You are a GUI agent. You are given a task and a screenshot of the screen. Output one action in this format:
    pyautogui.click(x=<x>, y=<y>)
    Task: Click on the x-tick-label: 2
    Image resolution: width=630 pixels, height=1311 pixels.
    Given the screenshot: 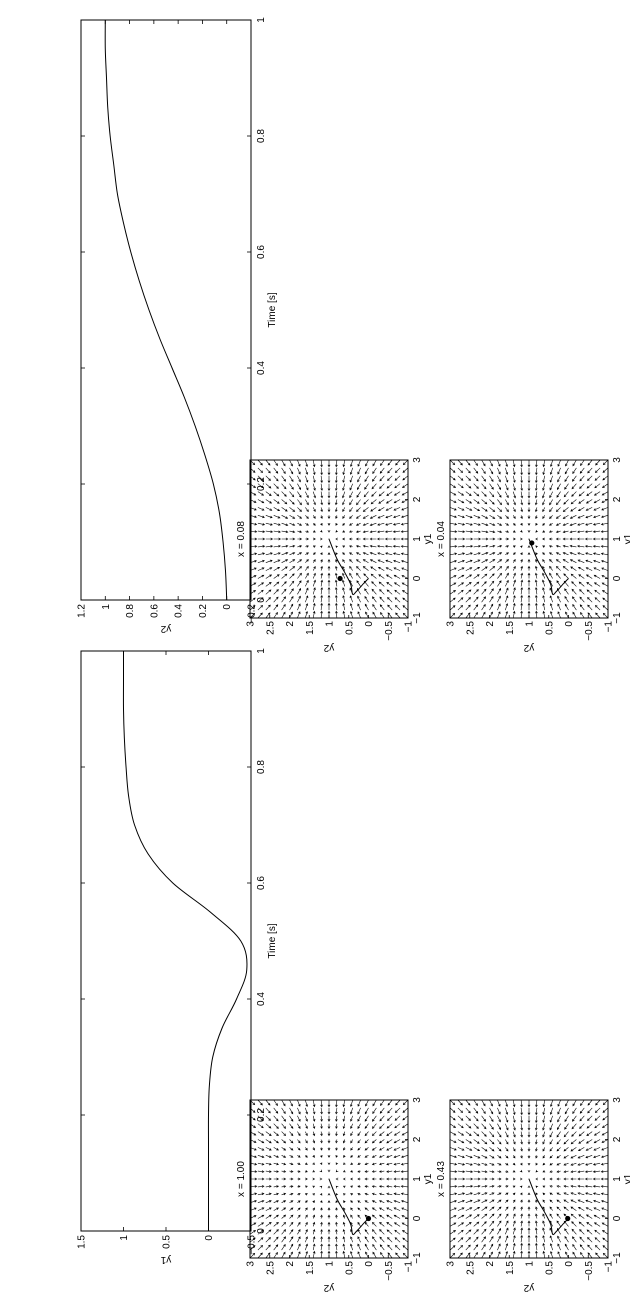 What is the action you would take?
    pyautogui.click(x=417, y=499)
    